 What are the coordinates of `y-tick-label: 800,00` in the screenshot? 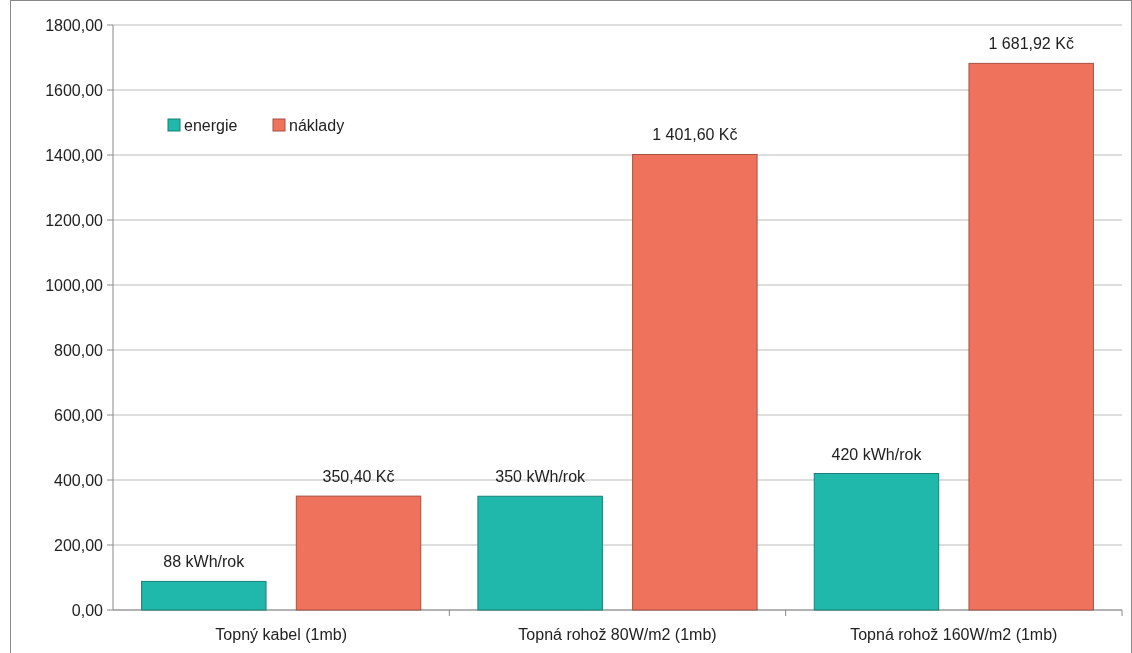 It's located at (79, 350).